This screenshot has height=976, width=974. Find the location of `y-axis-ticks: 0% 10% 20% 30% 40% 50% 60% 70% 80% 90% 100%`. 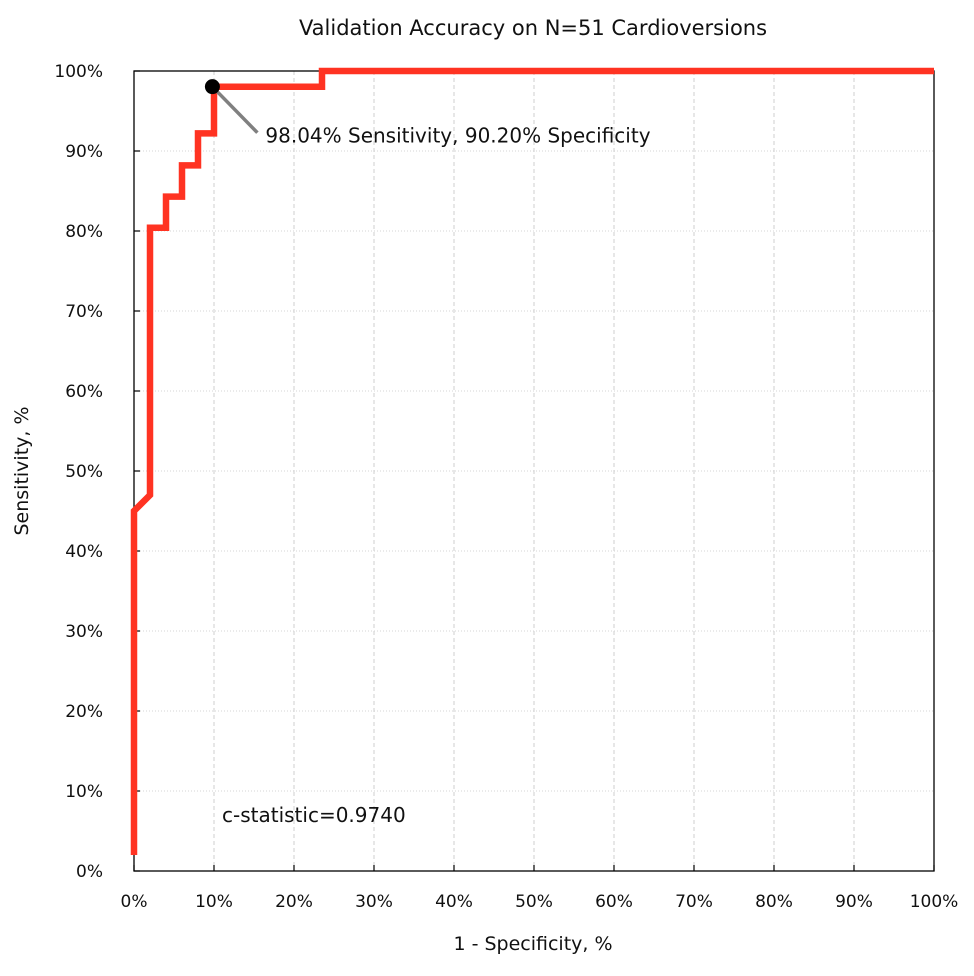

y-axis-ticks: 0% 10% 20% 30% 40% 50% 60% 70% 80% 90% 100% is located at coordinates (97, 472).